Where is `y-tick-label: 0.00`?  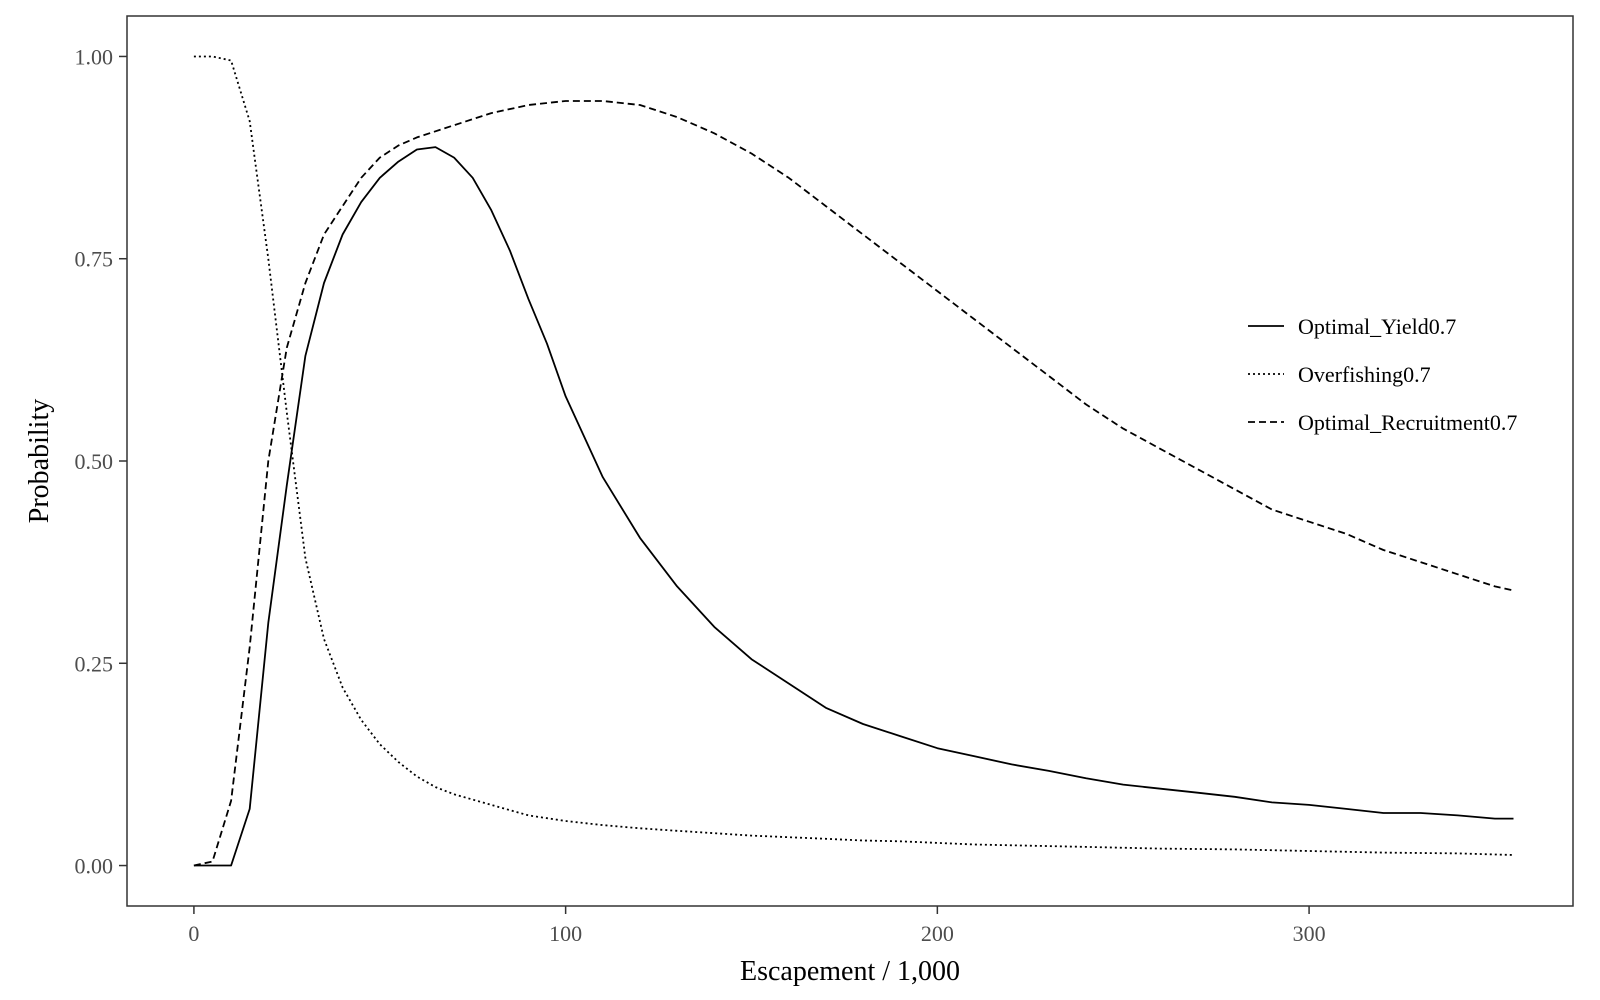 y-tick-label: 0.00 is located at coordinates (94, 866).